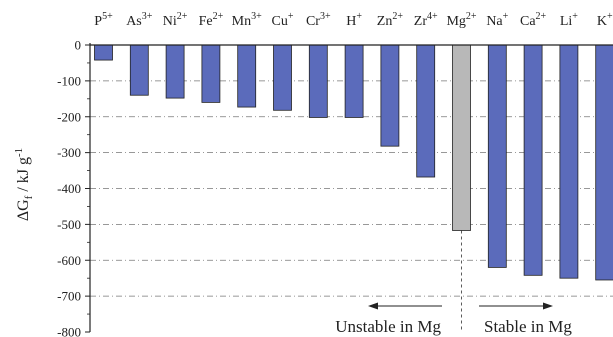  Describe the element at coordinates (247, 76) in the screenshot. I see `bar-mn` at that location.